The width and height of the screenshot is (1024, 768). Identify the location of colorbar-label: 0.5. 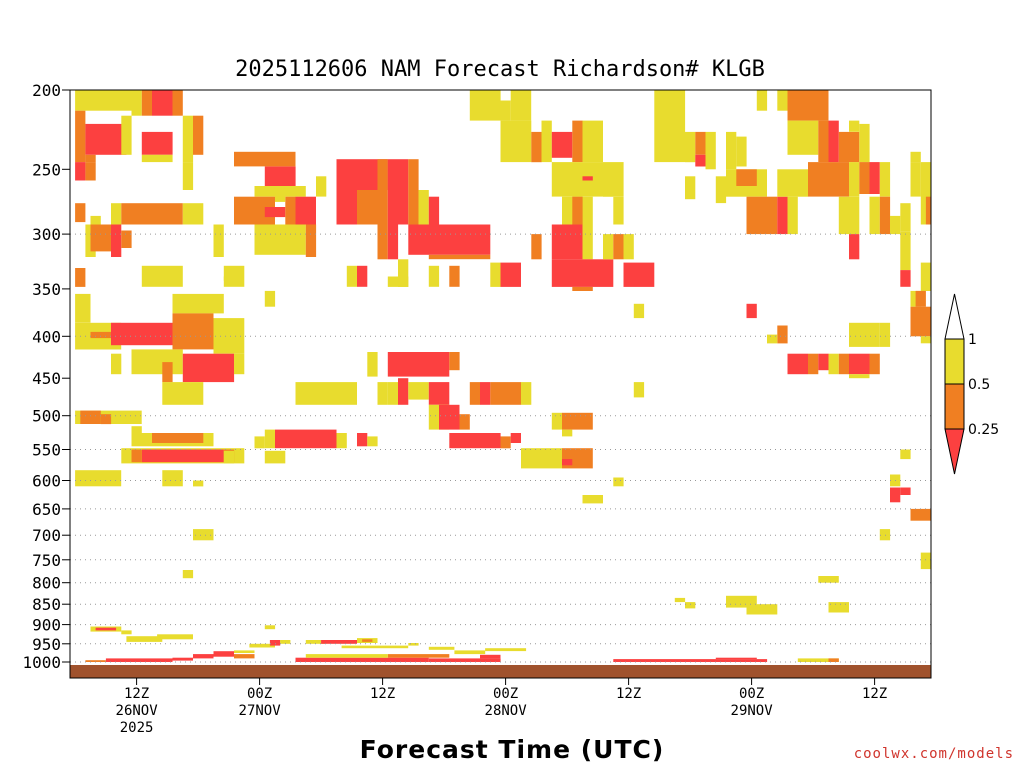
(979, 385).